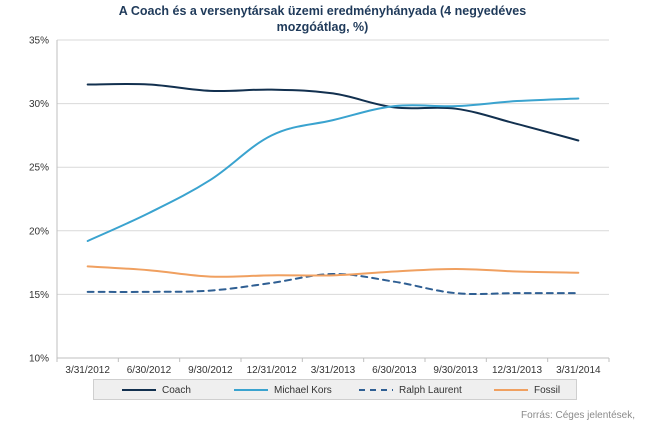 Image resolution: width=645 pixels, height=429 pixels. What do you see at coordinates (547, 390) in the screenshot?
I see `legend-label: Fossil` at bounding box center [547, 390].